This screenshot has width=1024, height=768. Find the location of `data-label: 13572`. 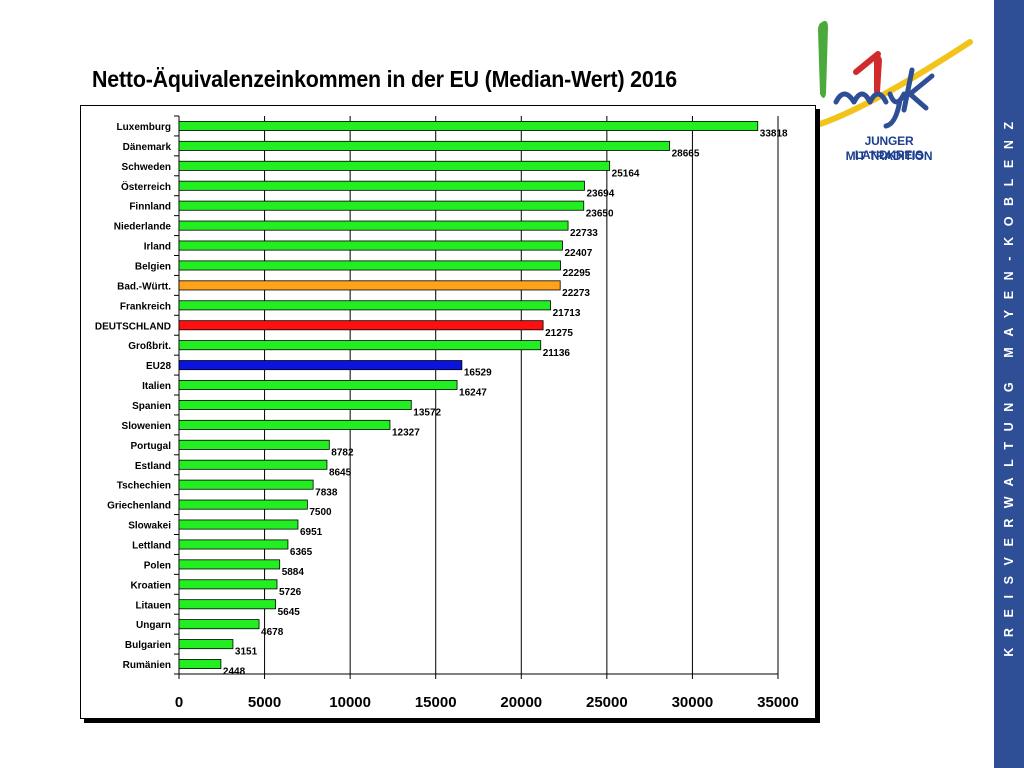

data-label: 13572 is located at coordinates (427, 413).